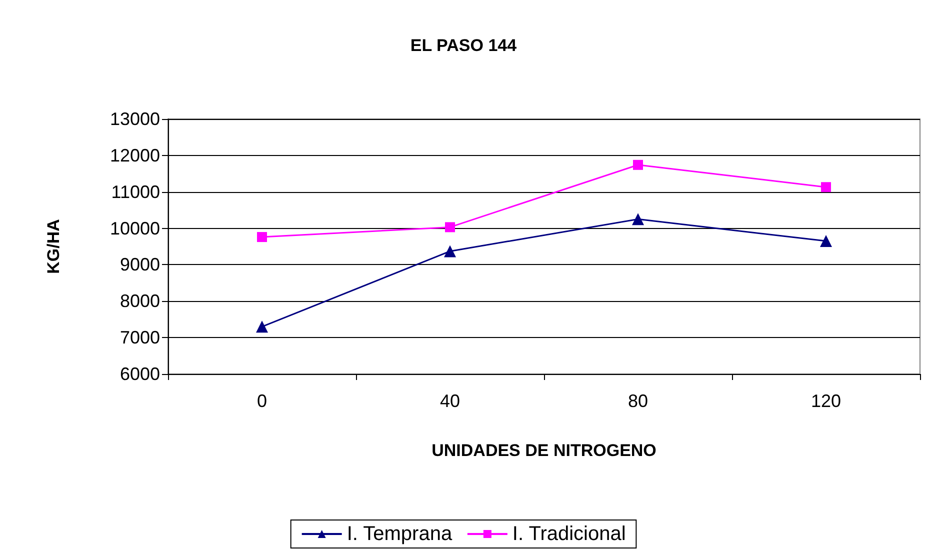 Image resolution: width=927 pixels, height=550 pixels. I want to click on x-tick-label: 80, so click(638, 401).